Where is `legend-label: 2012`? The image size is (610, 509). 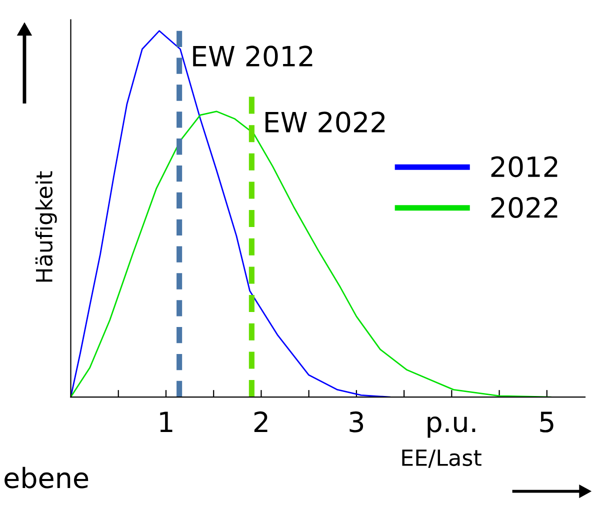 legend-label: 2012 is located at coordinates (524, 167).